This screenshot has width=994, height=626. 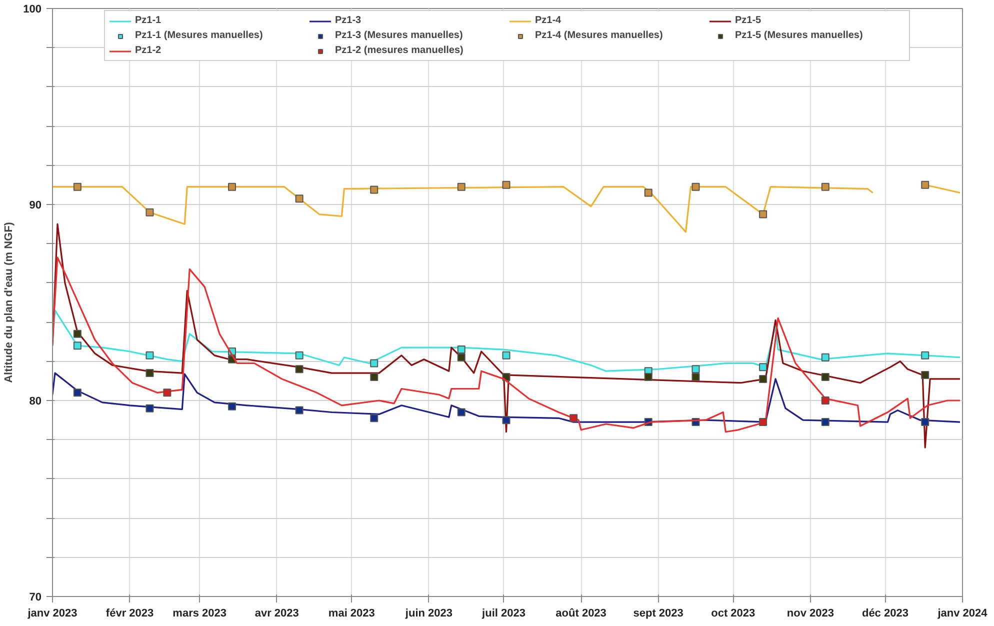 I want to click on y-tick-label: 80, so click(x=35, y=402).